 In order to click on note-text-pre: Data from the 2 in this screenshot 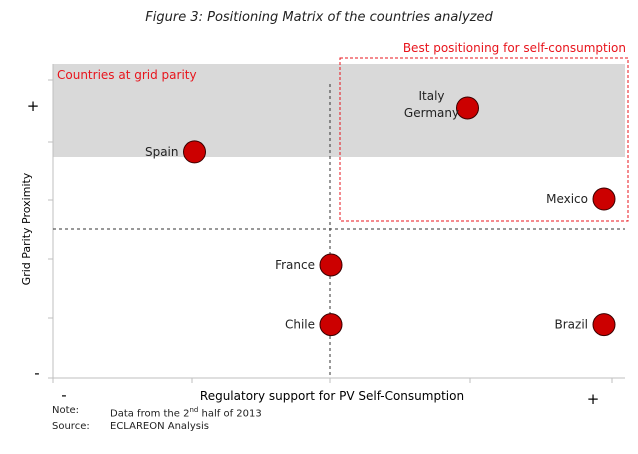, I will do `click(150, 414)`.